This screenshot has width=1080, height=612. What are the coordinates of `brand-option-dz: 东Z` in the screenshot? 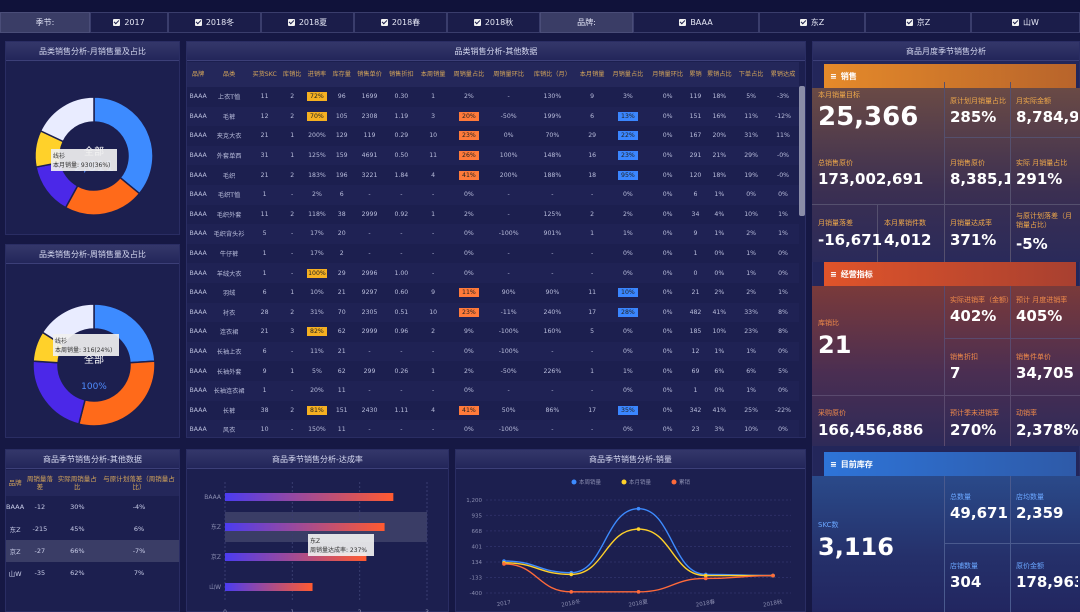 It's located at (812, 22).